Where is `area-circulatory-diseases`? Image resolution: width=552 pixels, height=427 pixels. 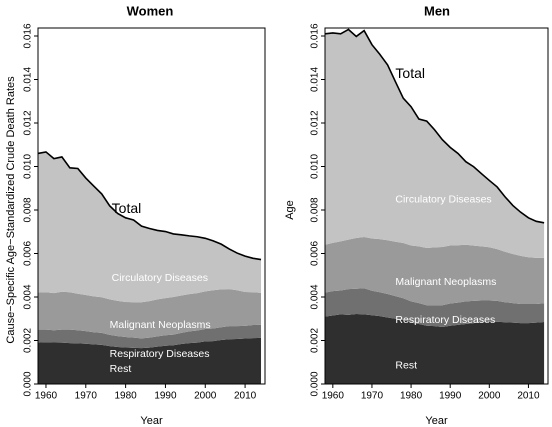
area-circulatory-diseases is located at coordinates (150, 227).